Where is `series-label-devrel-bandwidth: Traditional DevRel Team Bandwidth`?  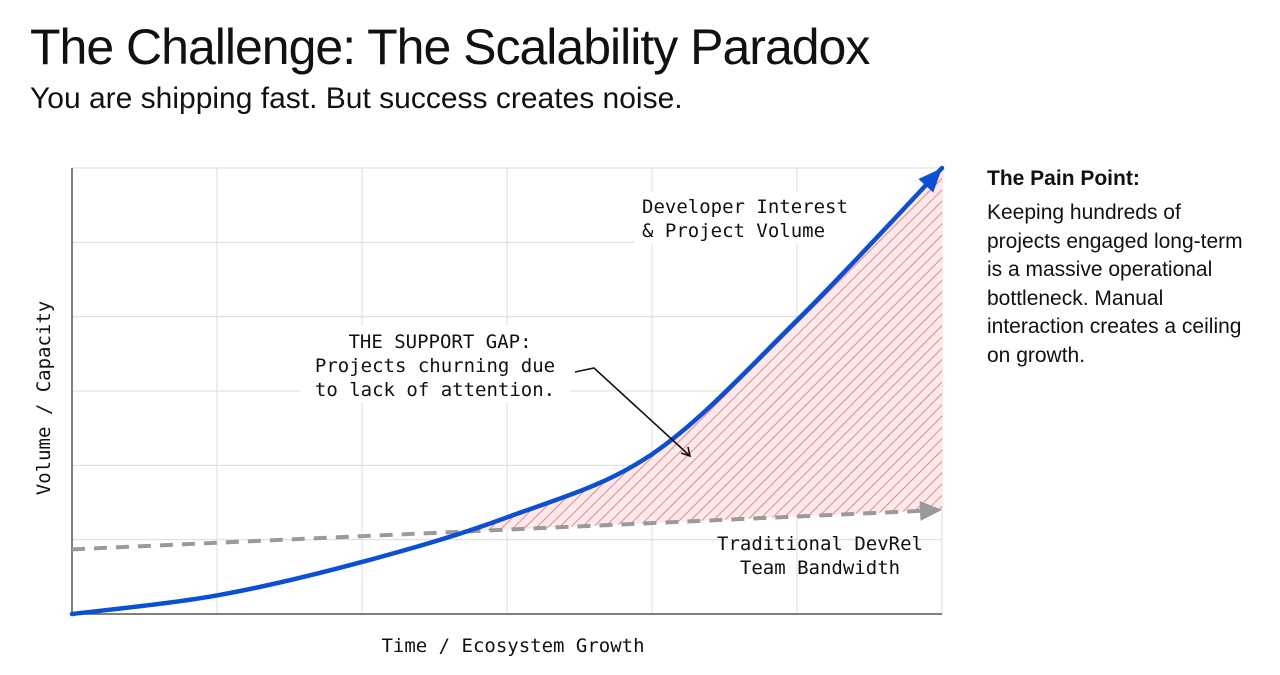
series-label-devrel-bandwidth: Traditional DevRel Team Bandwidth is located at coordinates (820, 556).